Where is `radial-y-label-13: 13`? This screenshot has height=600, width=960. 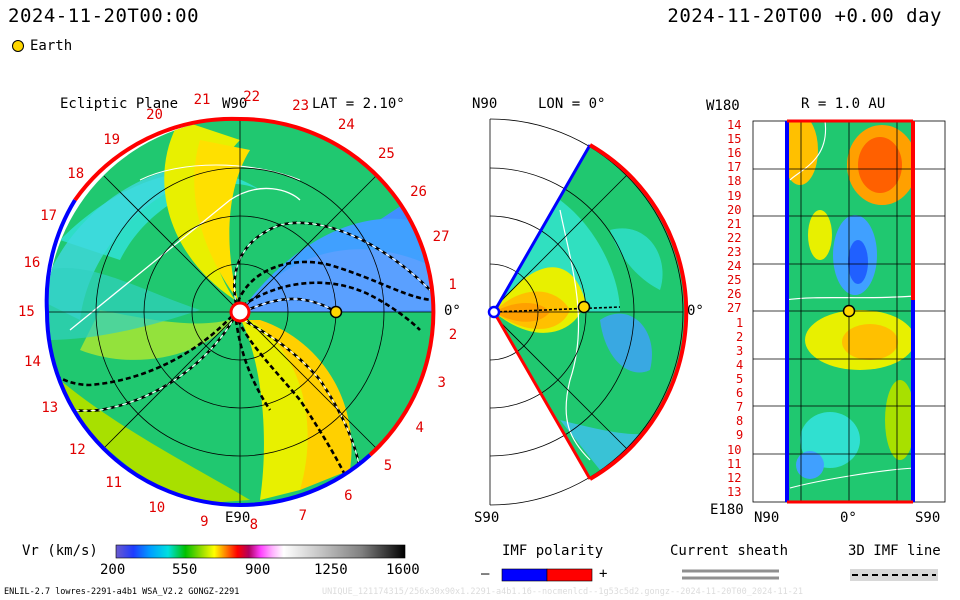
radial-y-label-13: 13 is located at coordinates (734, 491).